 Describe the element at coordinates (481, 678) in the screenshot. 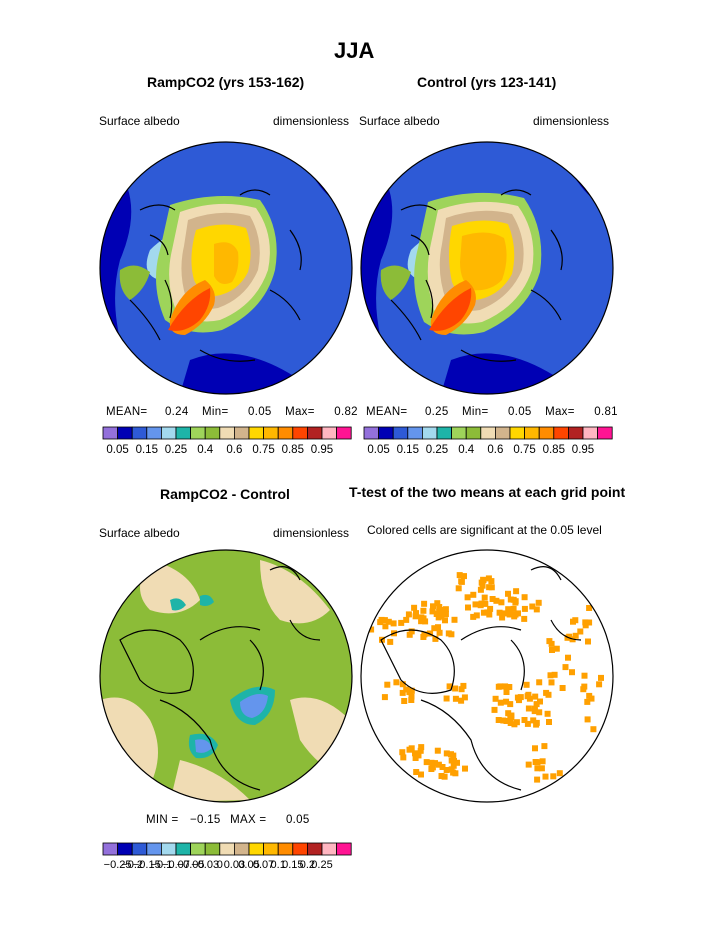

I see `coastline` at that location.